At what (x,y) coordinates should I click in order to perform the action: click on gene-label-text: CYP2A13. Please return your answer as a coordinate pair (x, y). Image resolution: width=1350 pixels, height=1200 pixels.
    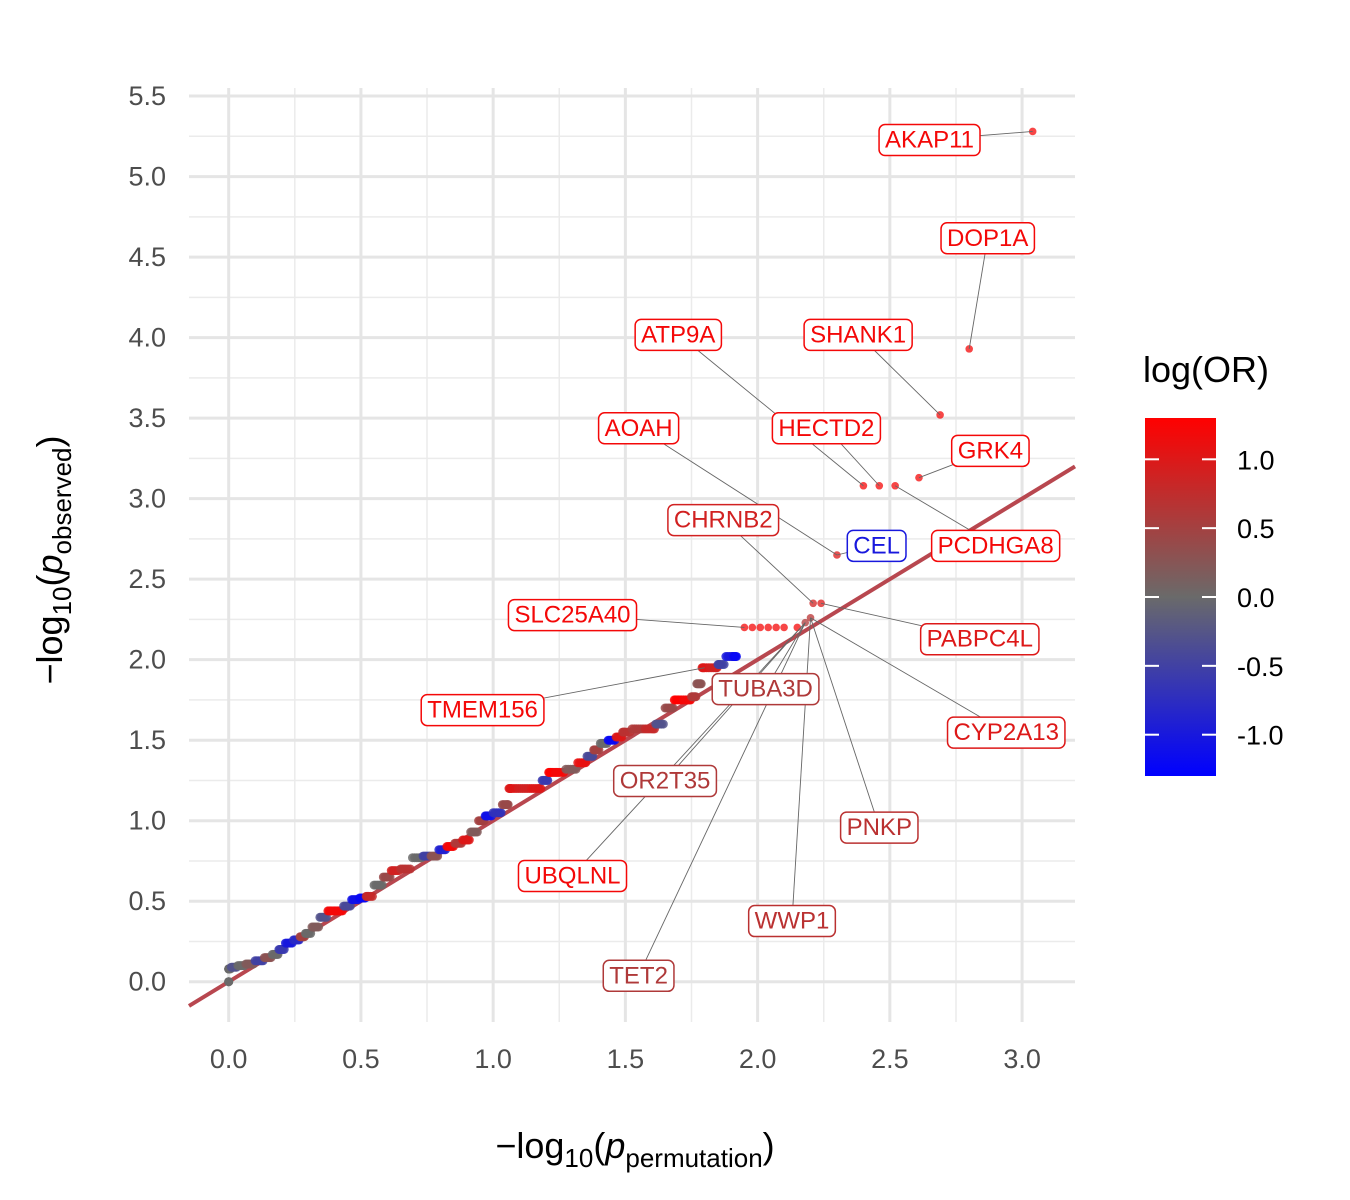
    Looking at the image, I should click on (1006, 732).